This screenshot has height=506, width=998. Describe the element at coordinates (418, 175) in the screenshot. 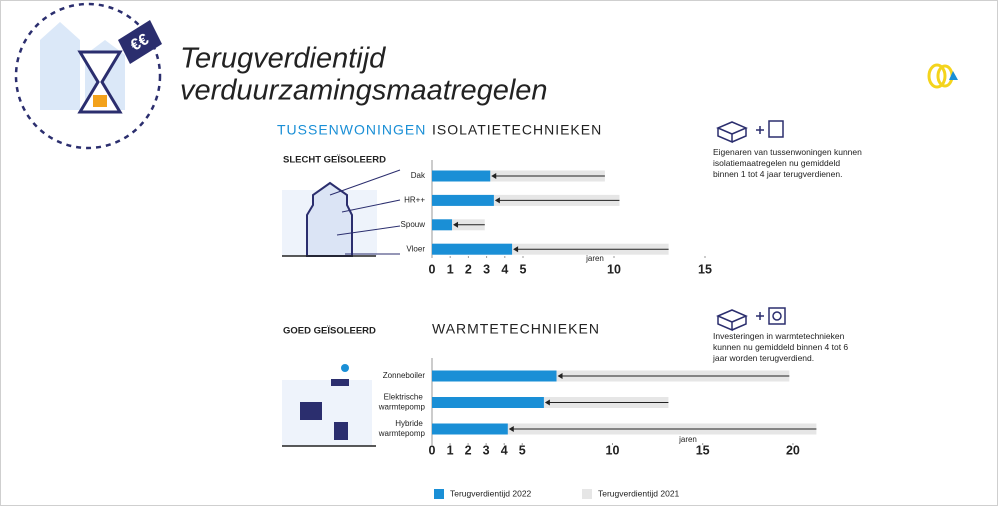

I see `category-label: Dak` at that location.